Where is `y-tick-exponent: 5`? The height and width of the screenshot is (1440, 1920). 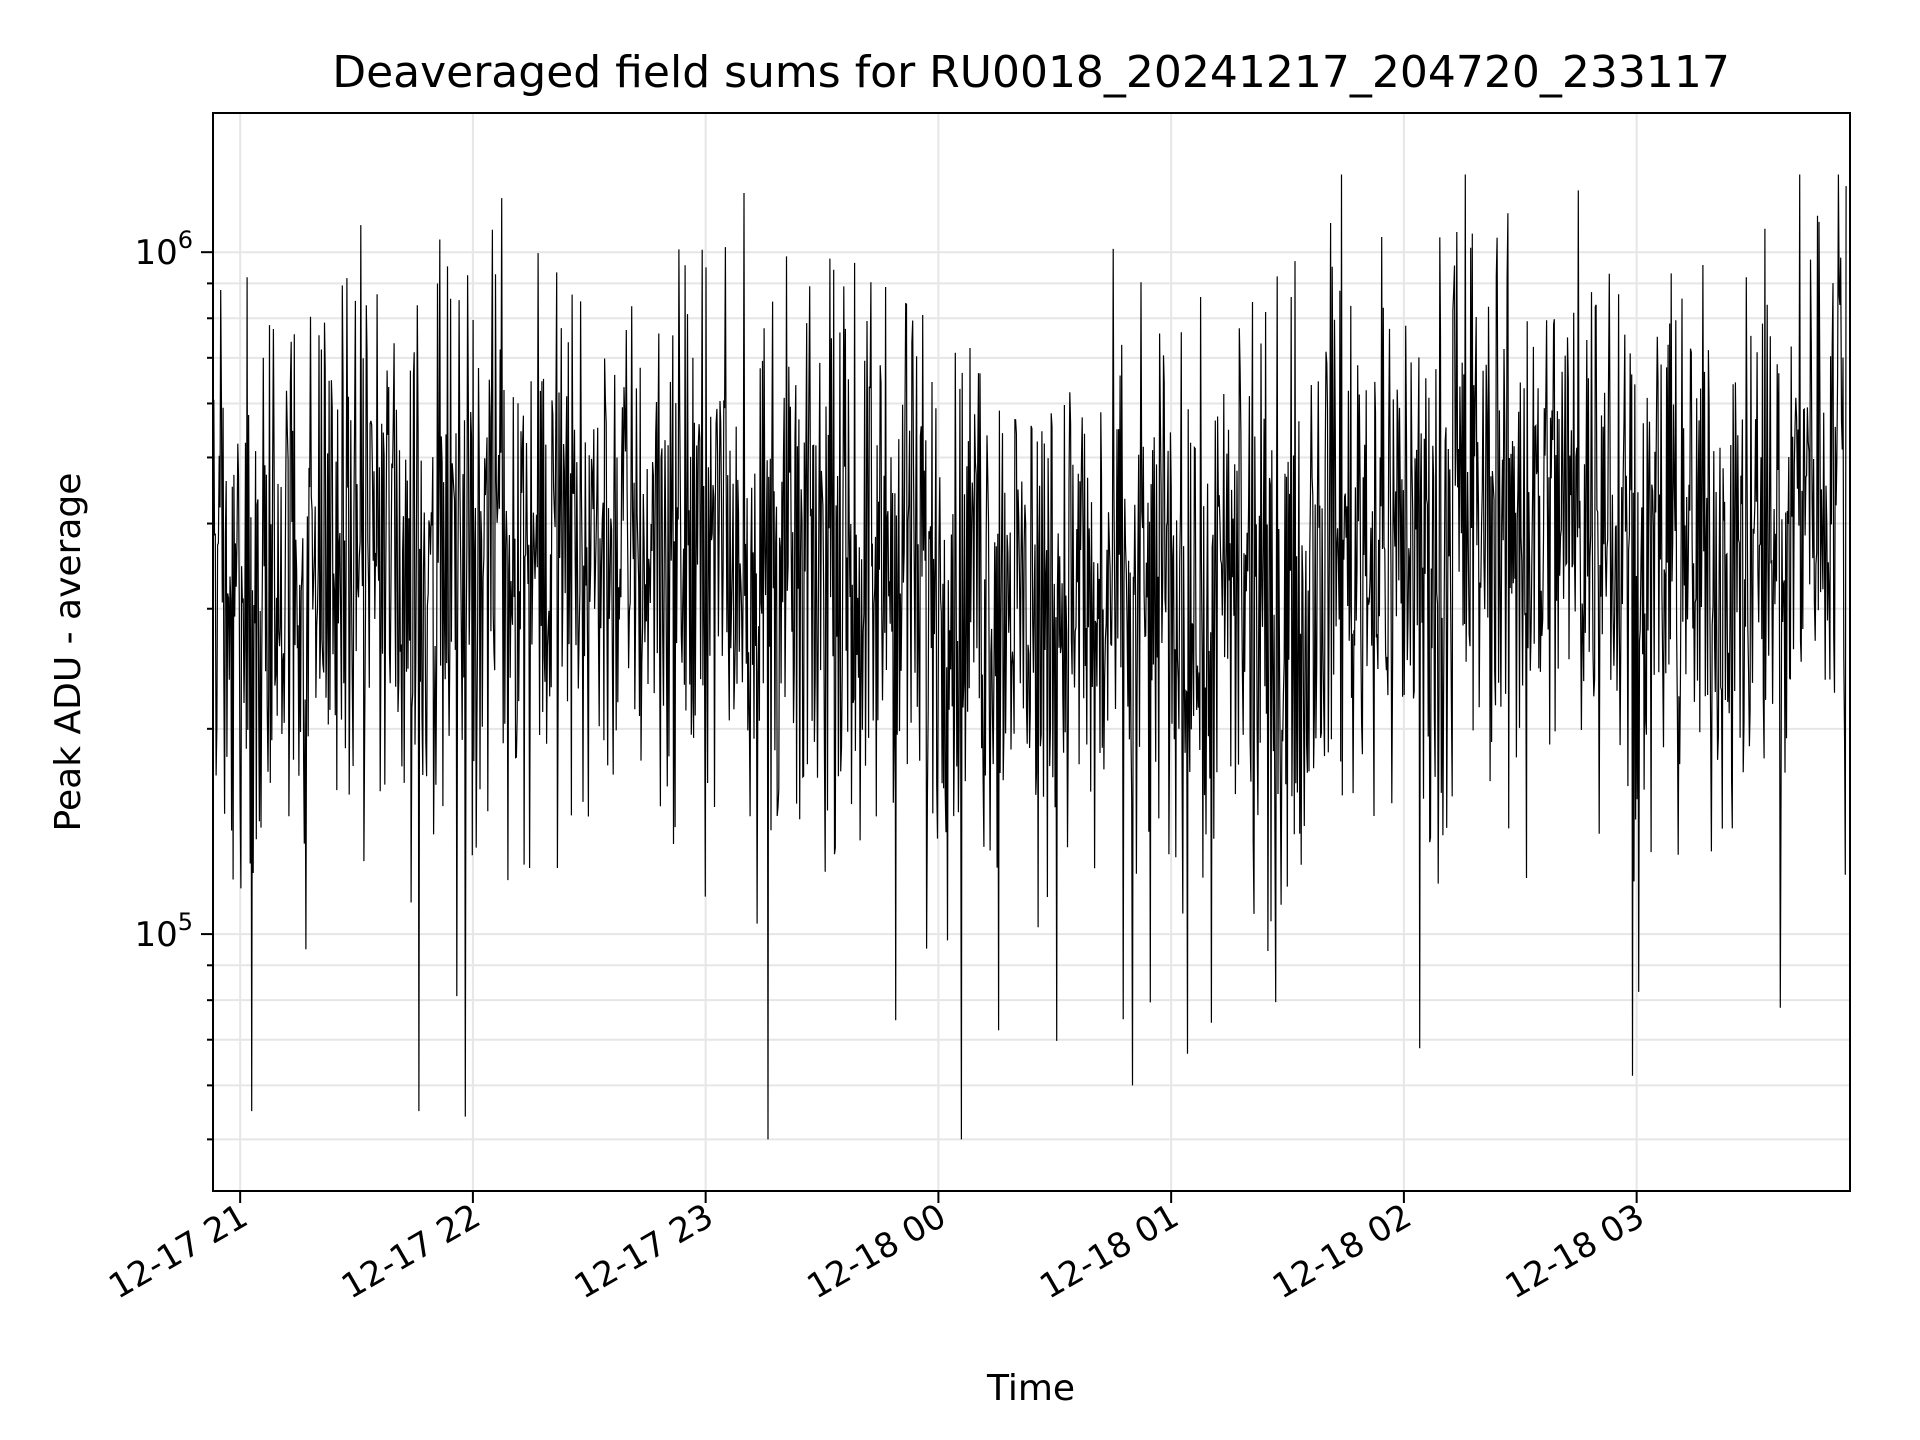 y-tick-exponent: 5 is located at coordinates (185, 922).